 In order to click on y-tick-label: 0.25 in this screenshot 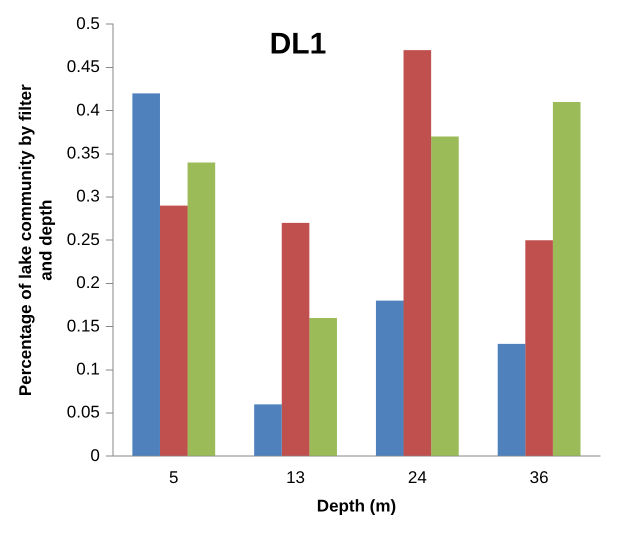, I will do `click(83, 239)`.